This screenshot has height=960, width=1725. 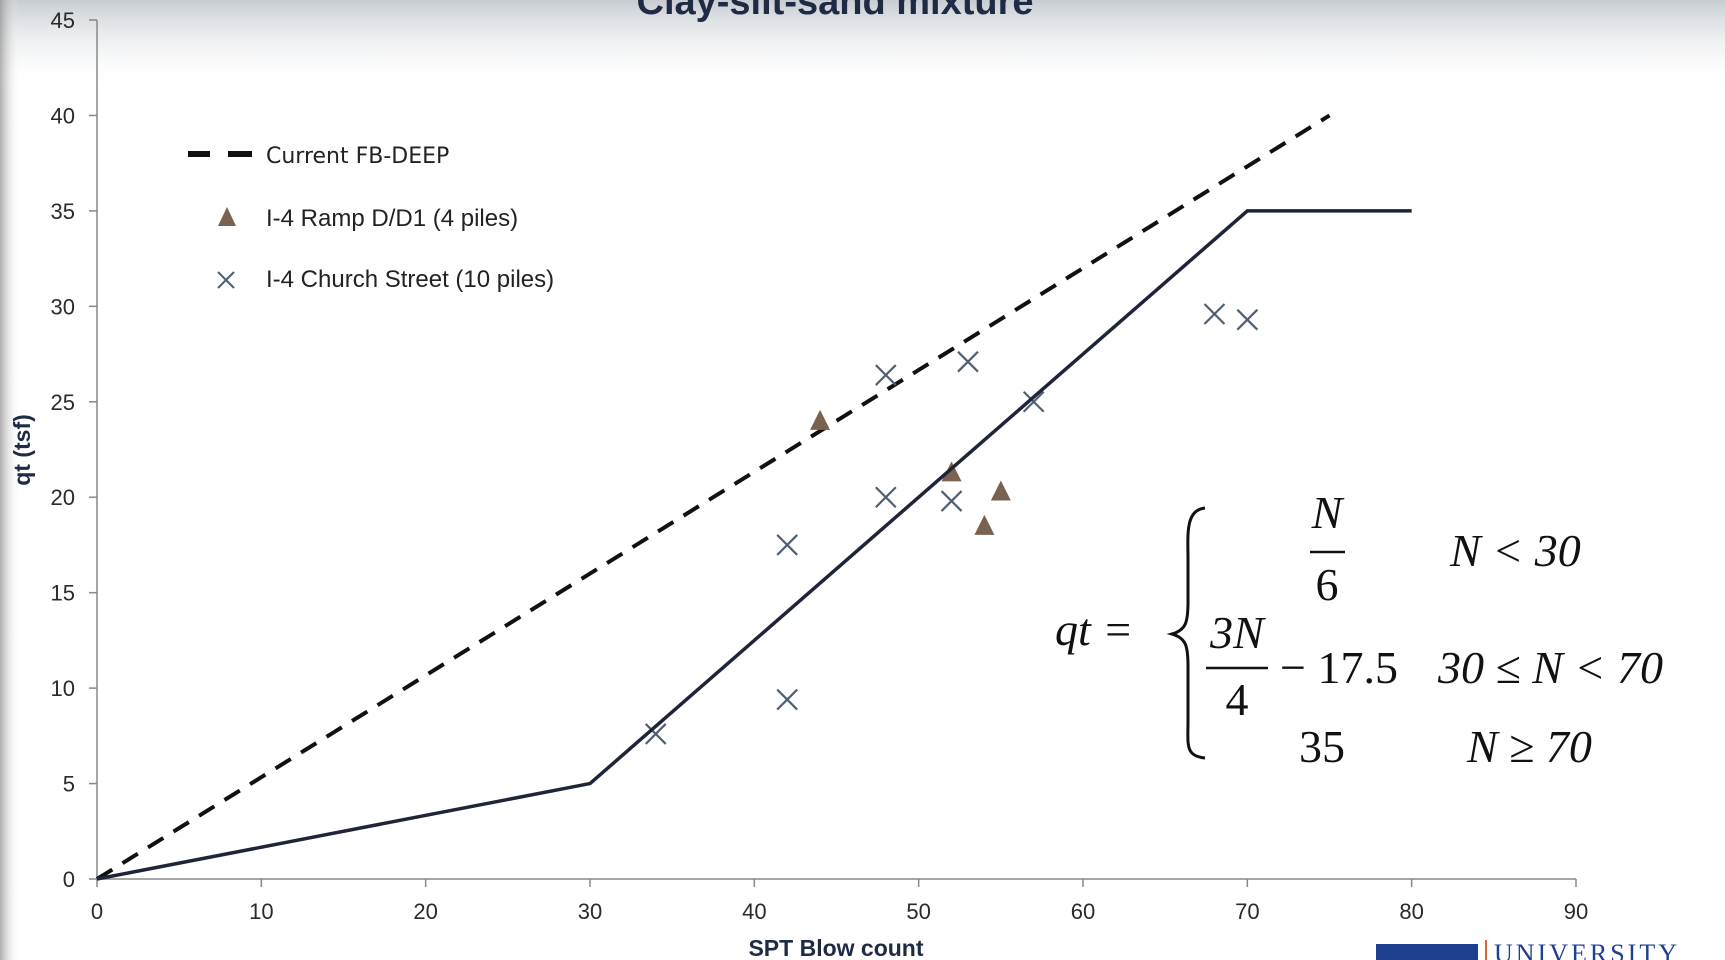 I want to click on case2-numerator: 3N, so click(x=1237, y=632).